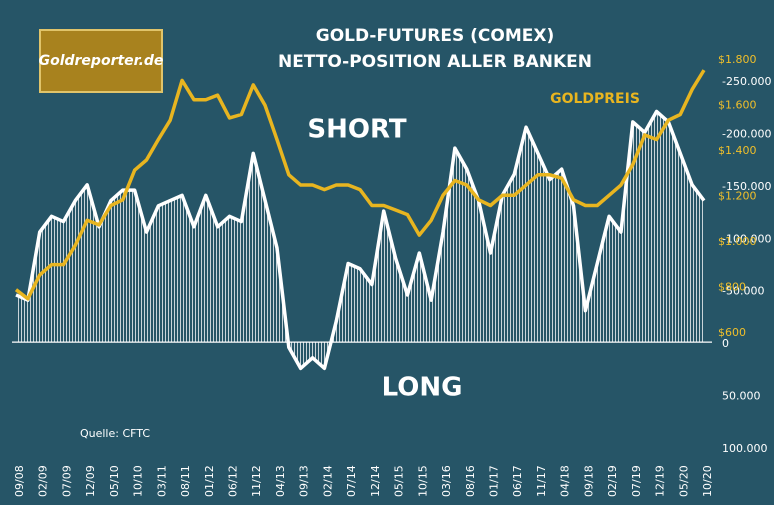 The width and height of the screenshot is (774, 505). Describe the element at coordinates (375, 481) in the screenshot. I see `x-tick-label: 12/14` at that location.